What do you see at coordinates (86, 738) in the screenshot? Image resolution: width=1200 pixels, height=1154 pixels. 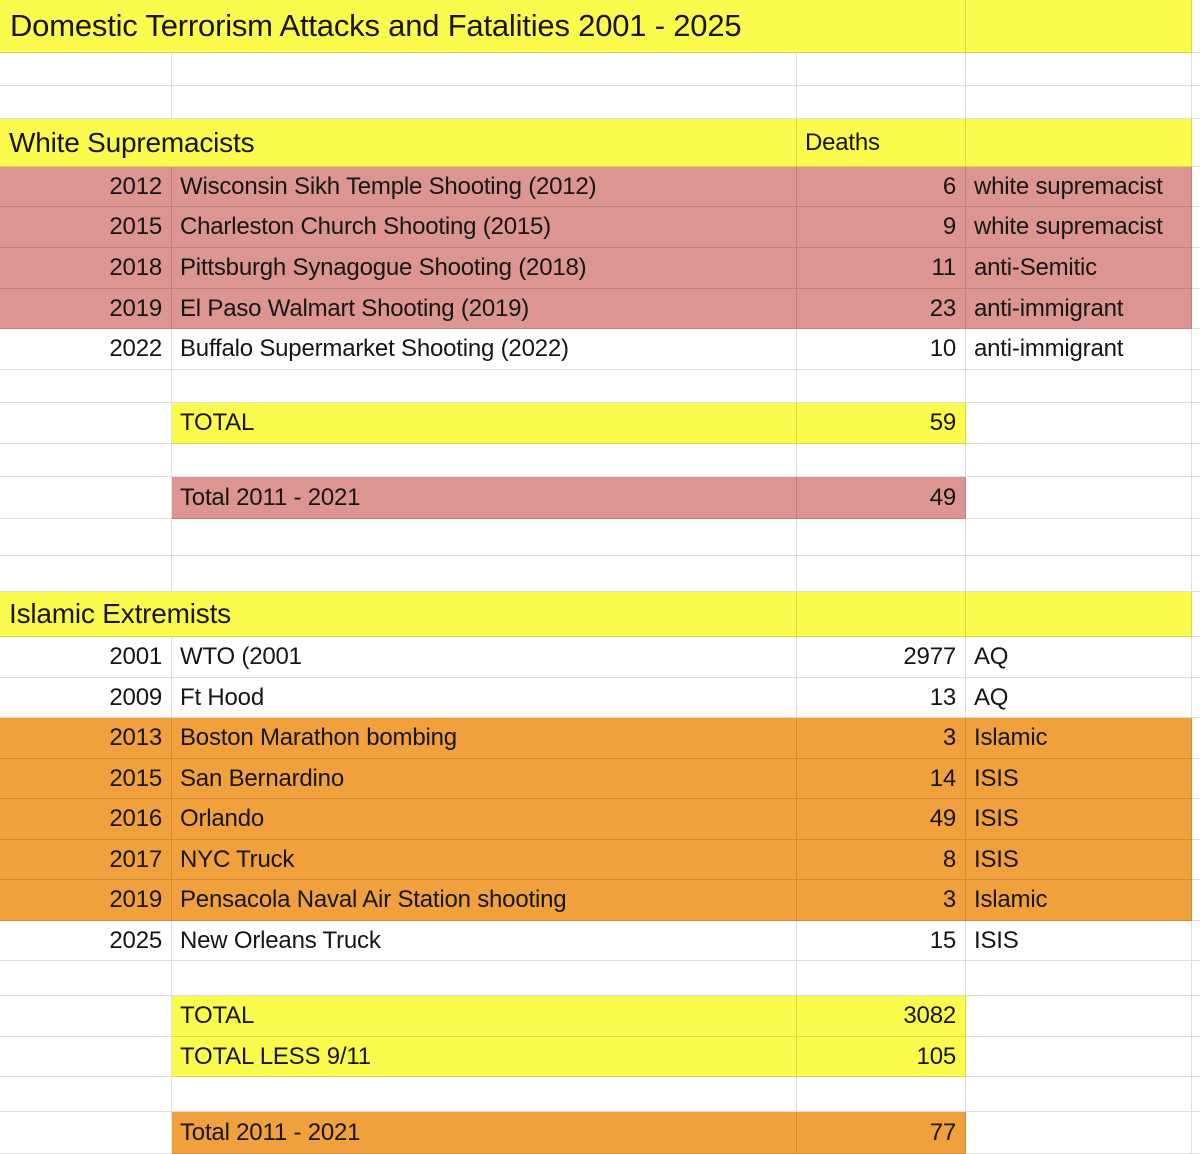 I see `year-cell: 2013` at bounding box center [86, 738].